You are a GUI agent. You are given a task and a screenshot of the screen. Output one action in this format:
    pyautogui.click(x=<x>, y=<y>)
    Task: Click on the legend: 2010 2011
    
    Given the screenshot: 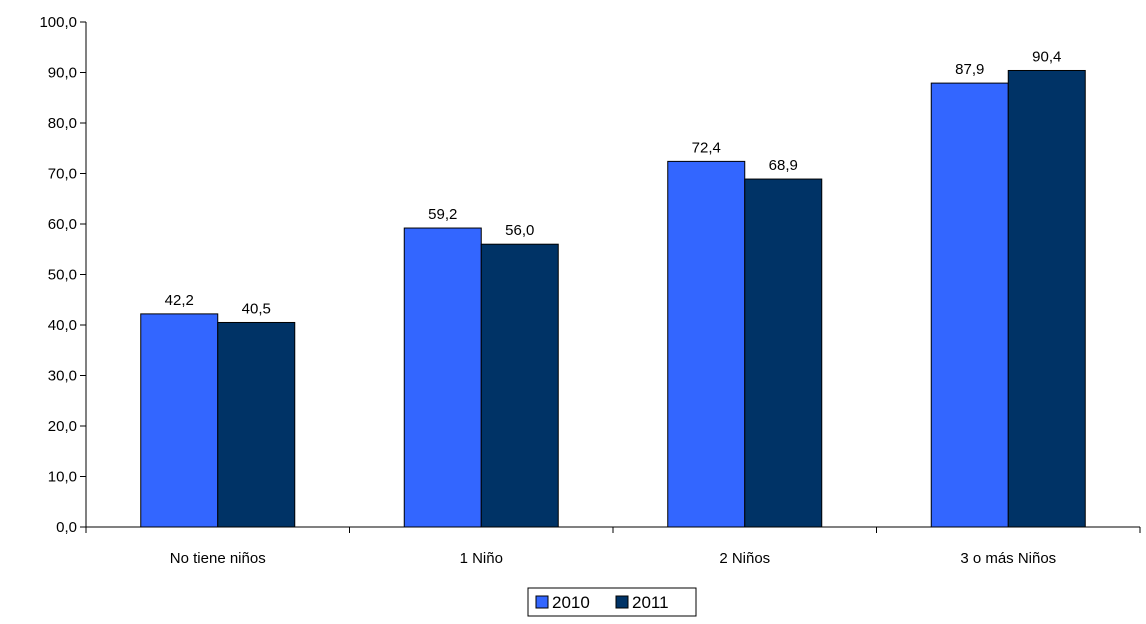 What is the action you would take?
    pyautogui.click(x=612, y=602)
    